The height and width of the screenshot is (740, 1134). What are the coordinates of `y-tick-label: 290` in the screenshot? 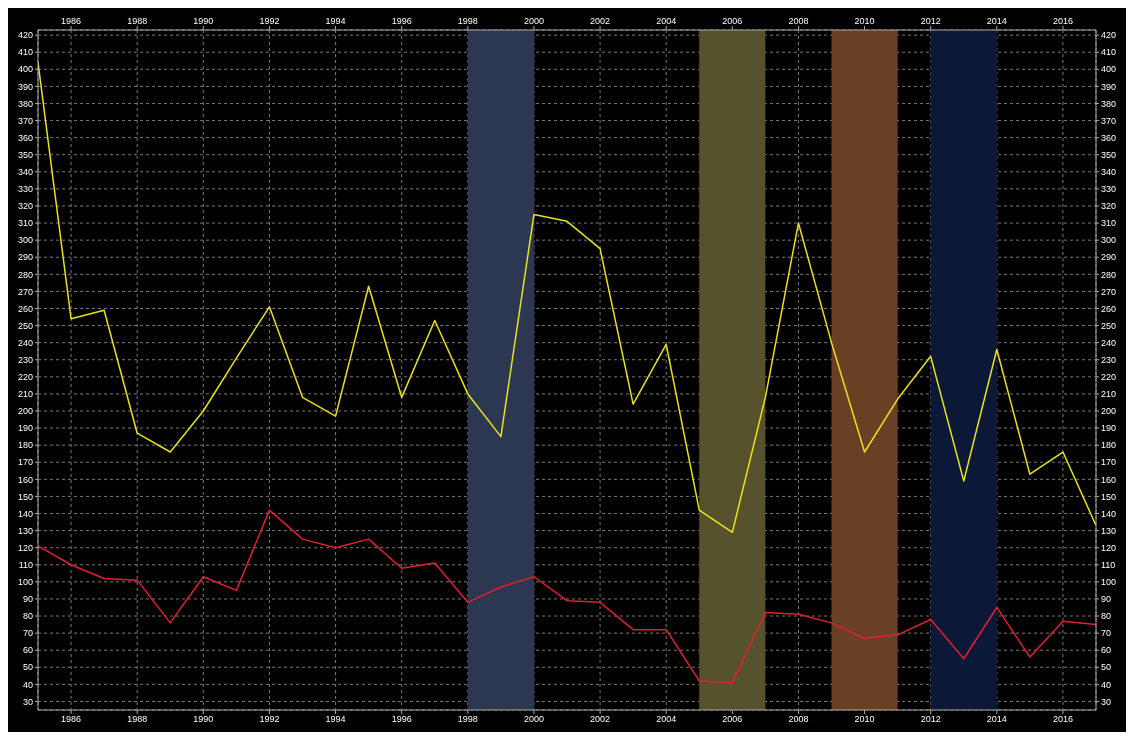 It's located at (25, 257).